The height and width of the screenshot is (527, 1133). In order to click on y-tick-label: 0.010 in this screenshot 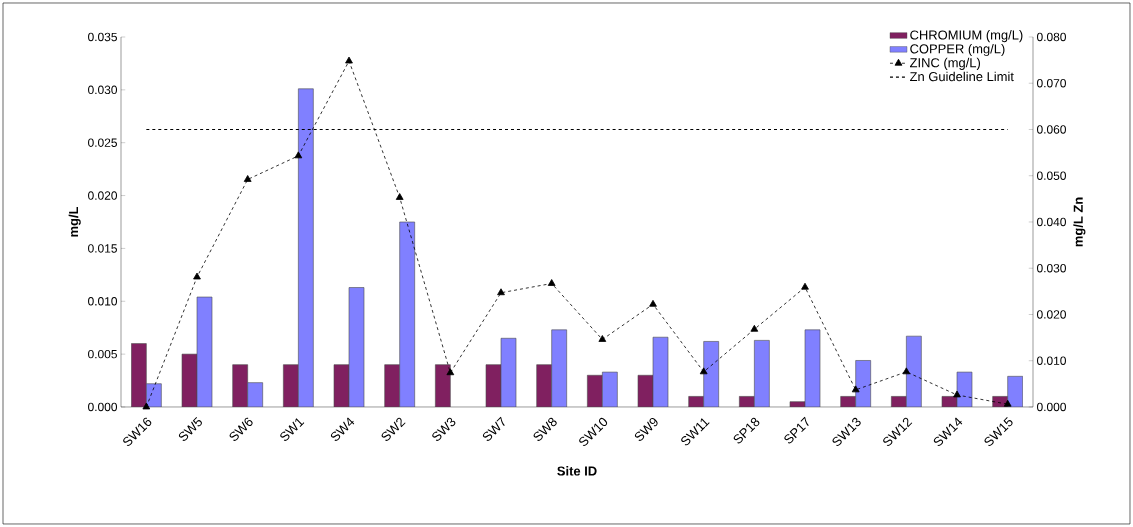, I will do `click(103, 301)`.